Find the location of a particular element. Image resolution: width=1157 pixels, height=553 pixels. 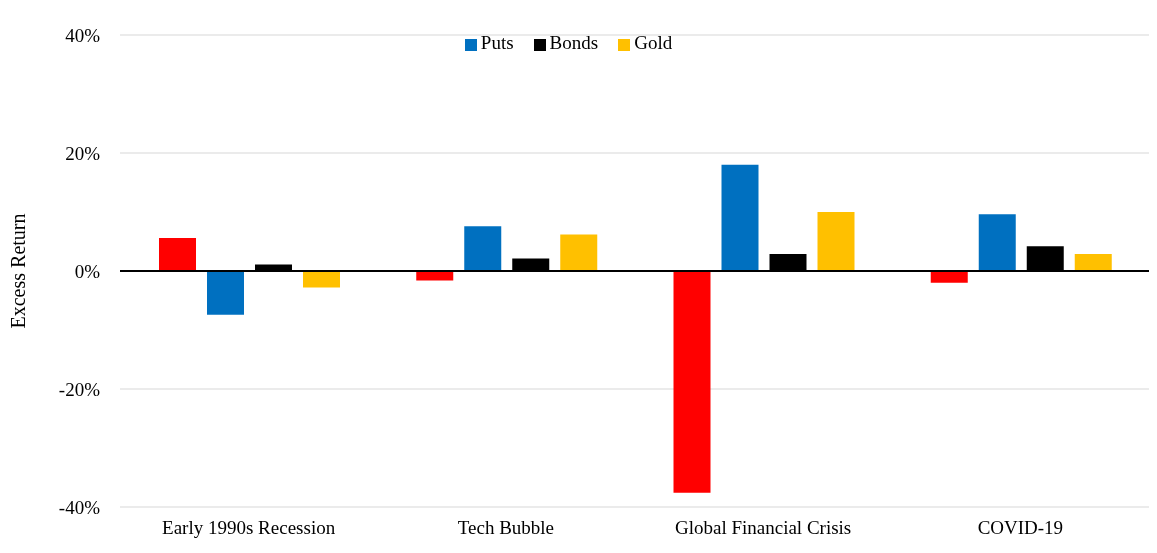

legend-label: Gold is located at coordinates (653, 42).